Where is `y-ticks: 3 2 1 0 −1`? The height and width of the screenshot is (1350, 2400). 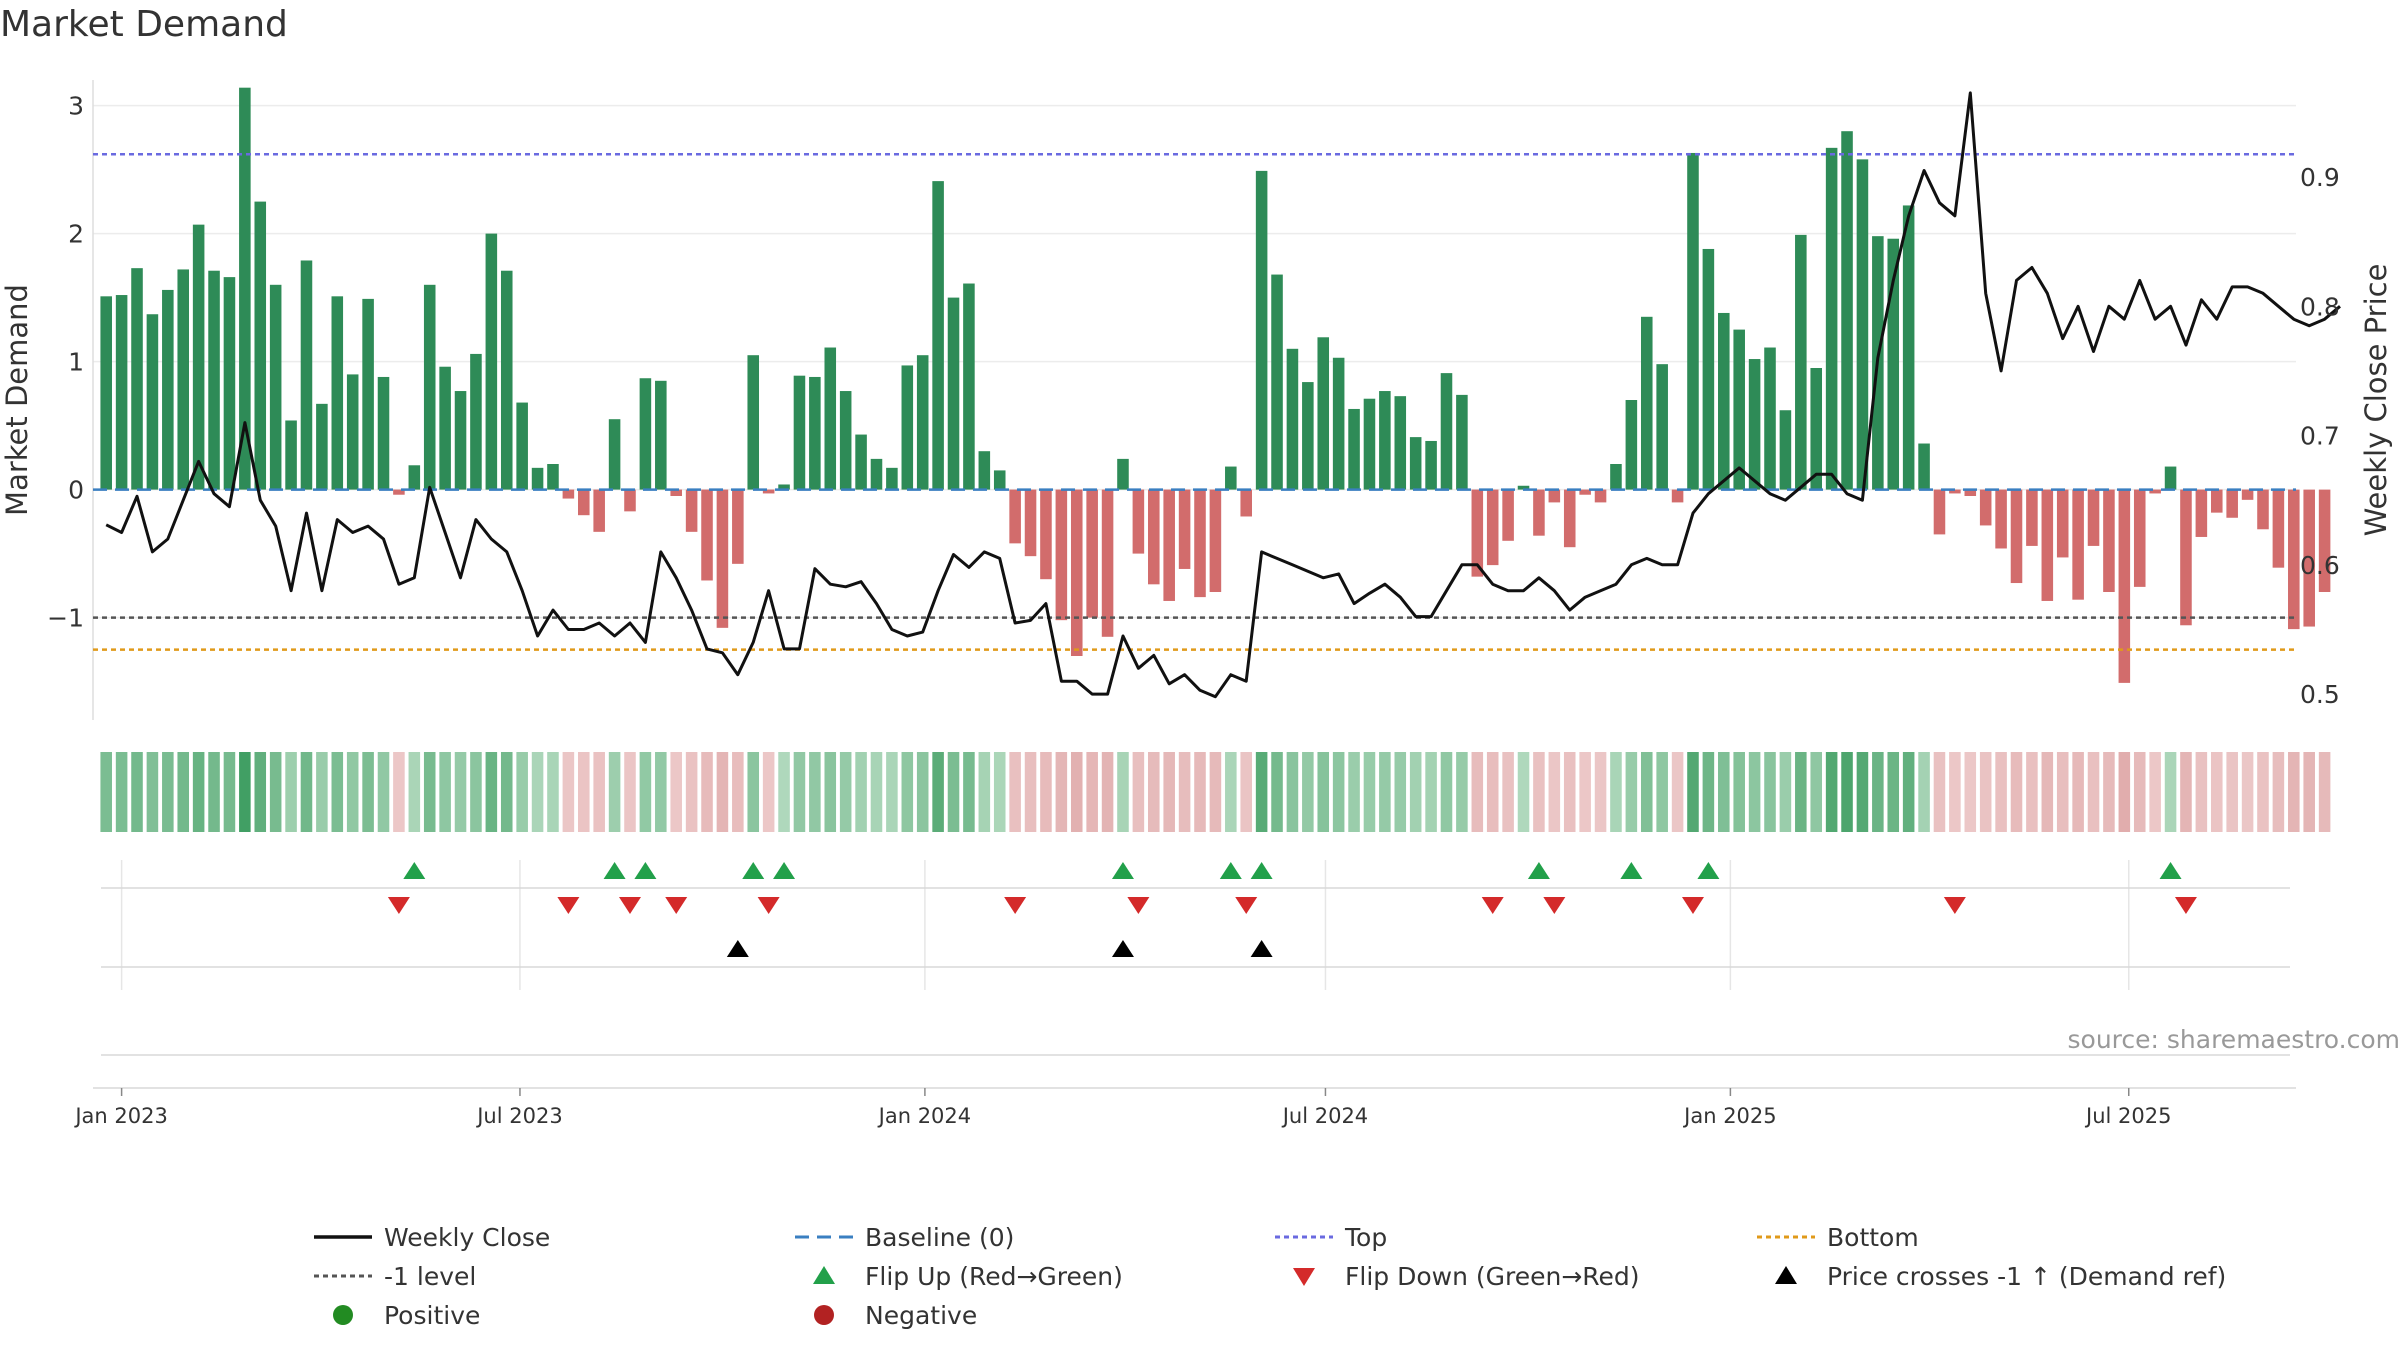 y-ticks: 3 2 1 0 −1 is located at coordinates (65, 362).